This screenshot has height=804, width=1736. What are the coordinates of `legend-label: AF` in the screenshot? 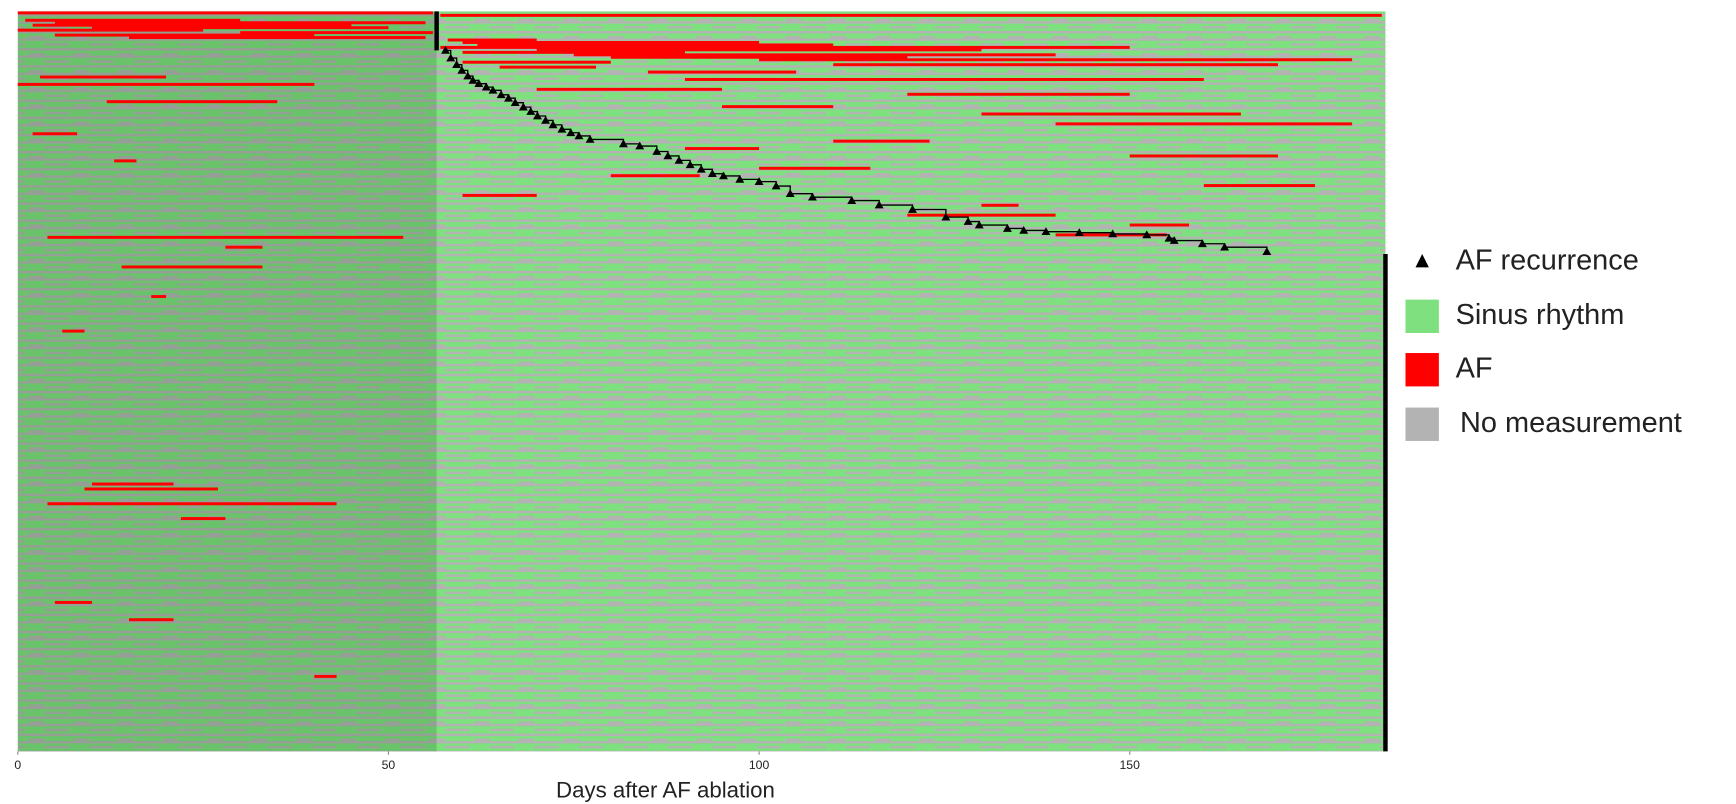 It's located at (1474, 368).